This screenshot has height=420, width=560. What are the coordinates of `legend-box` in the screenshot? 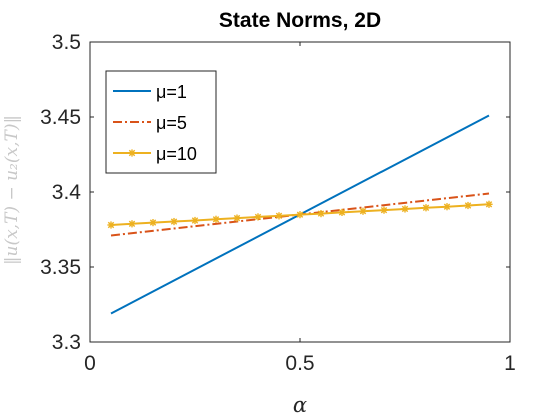 It's located at (161, 122).